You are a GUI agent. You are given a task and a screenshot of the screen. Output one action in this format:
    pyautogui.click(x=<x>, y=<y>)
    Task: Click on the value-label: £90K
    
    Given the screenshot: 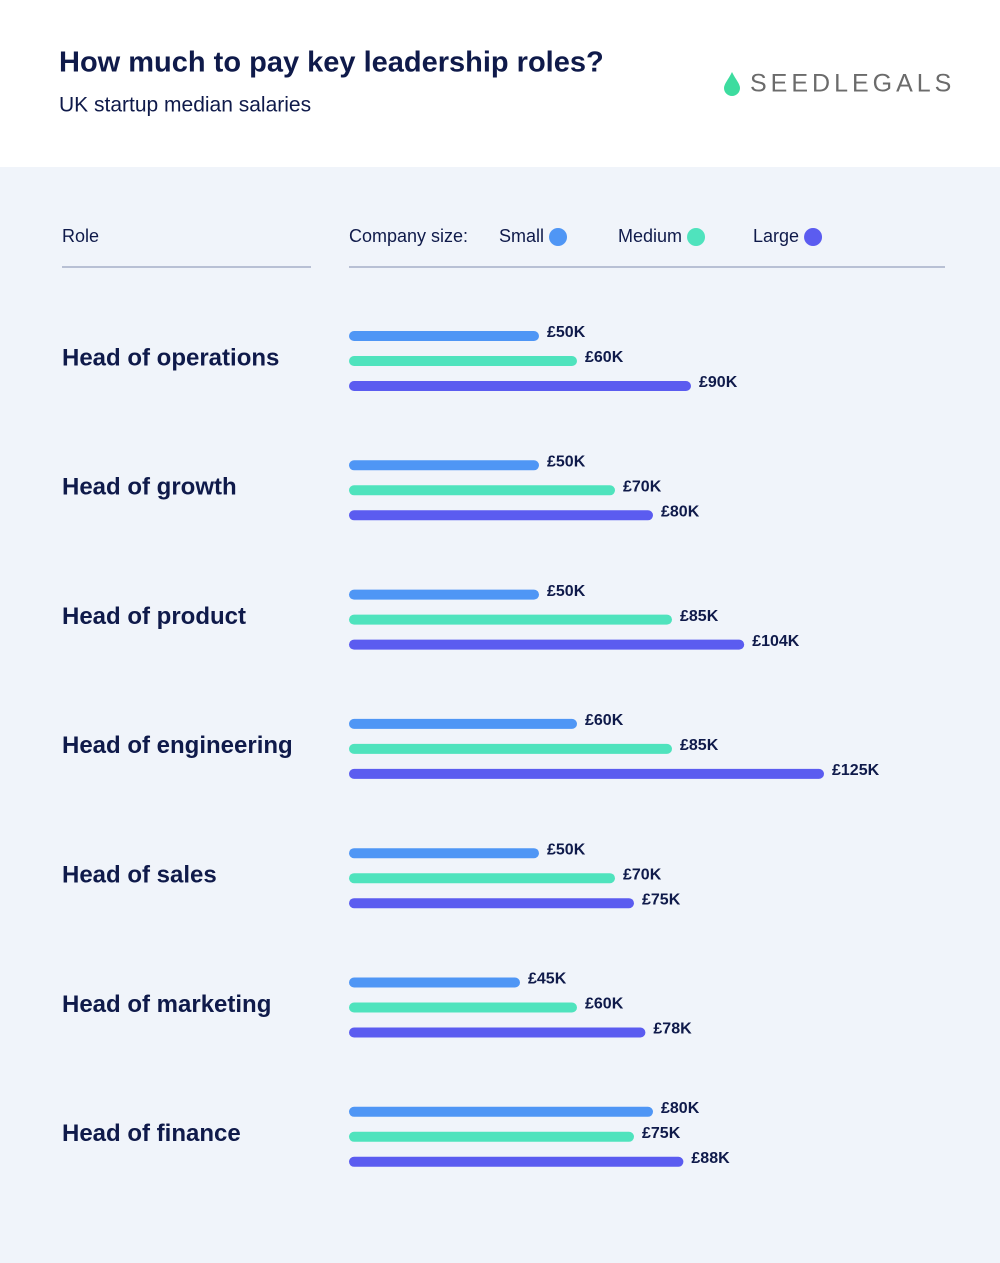 What is the action you would take?
    pyautogui.click(x=718, y=382)
    